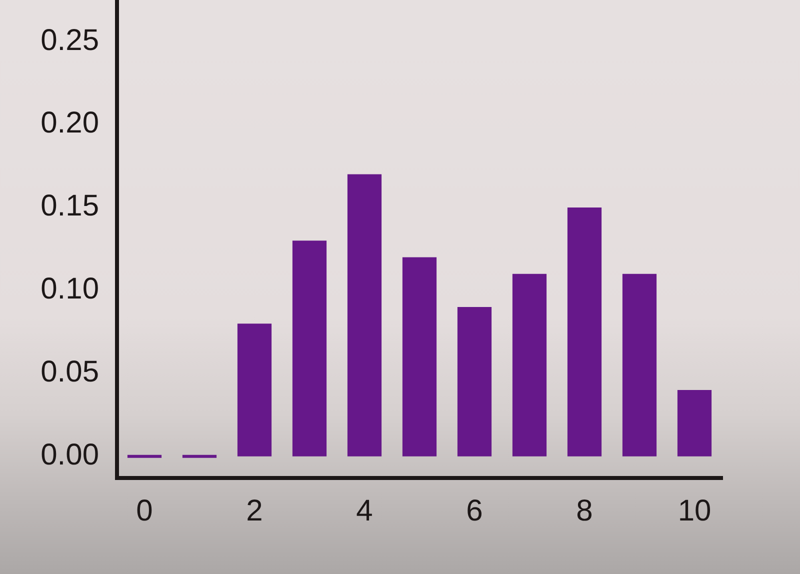 The height and width of the screenshot is (574, 800). I want to click on y-tick-label: 0.25, so click(69, 40).